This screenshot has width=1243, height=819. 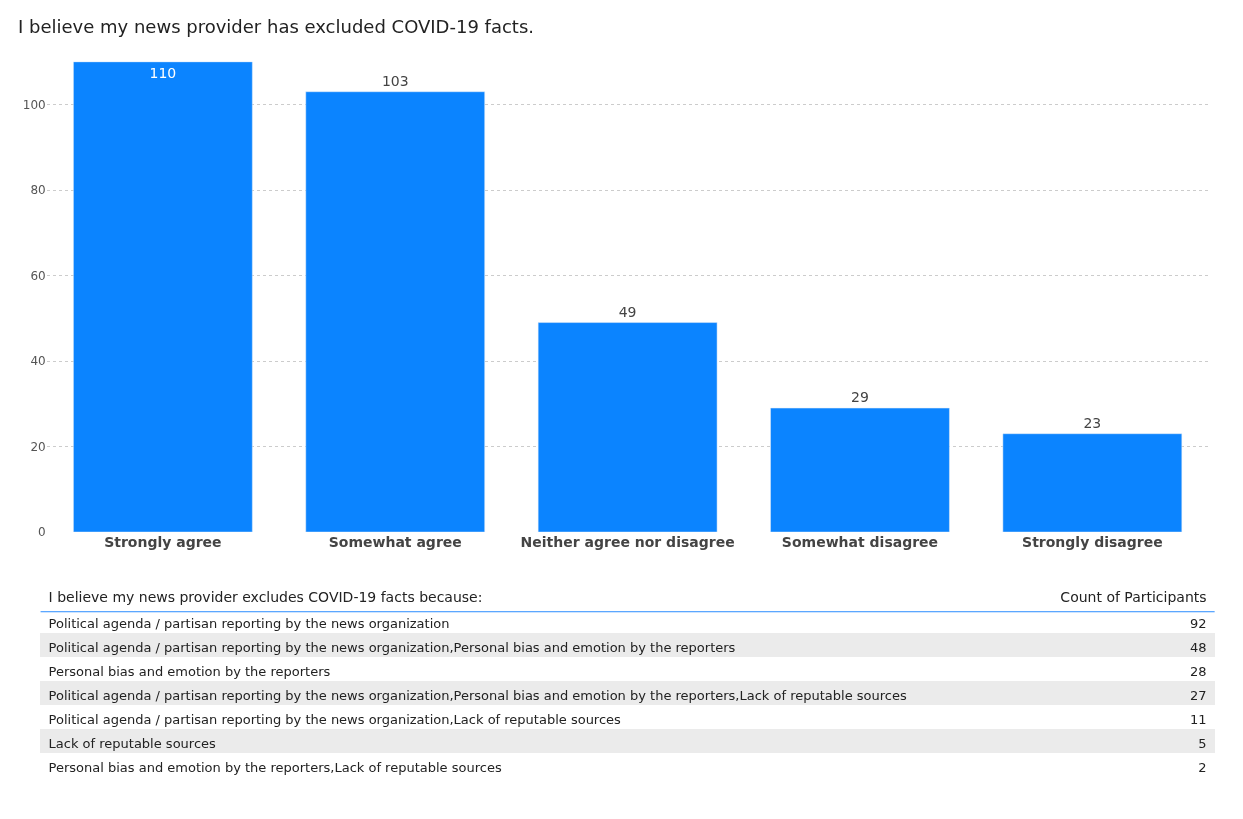 What do you see at coordinates (1202, 767) in the screenshot?
I see `data-label: 2` at bounding box center [1202, 767].